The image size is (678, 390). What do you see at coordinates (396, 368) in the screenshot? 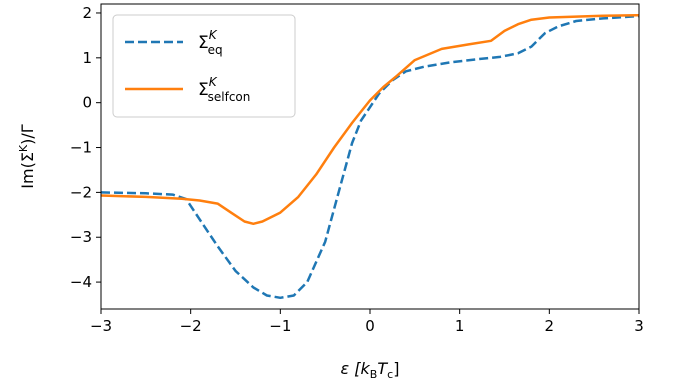
I see `x-label-end: ]` at bounding box center [396, 368].